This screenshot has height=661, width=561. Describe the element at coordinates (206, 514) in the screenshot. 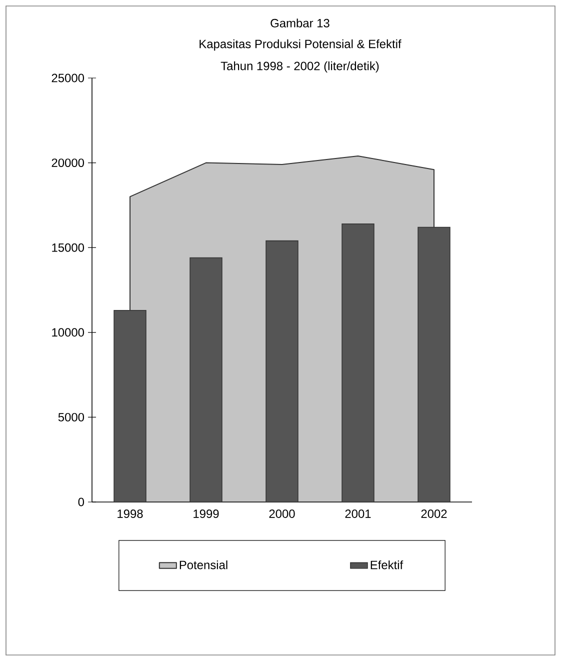

I see `x-tick-label: 1999` at that location.